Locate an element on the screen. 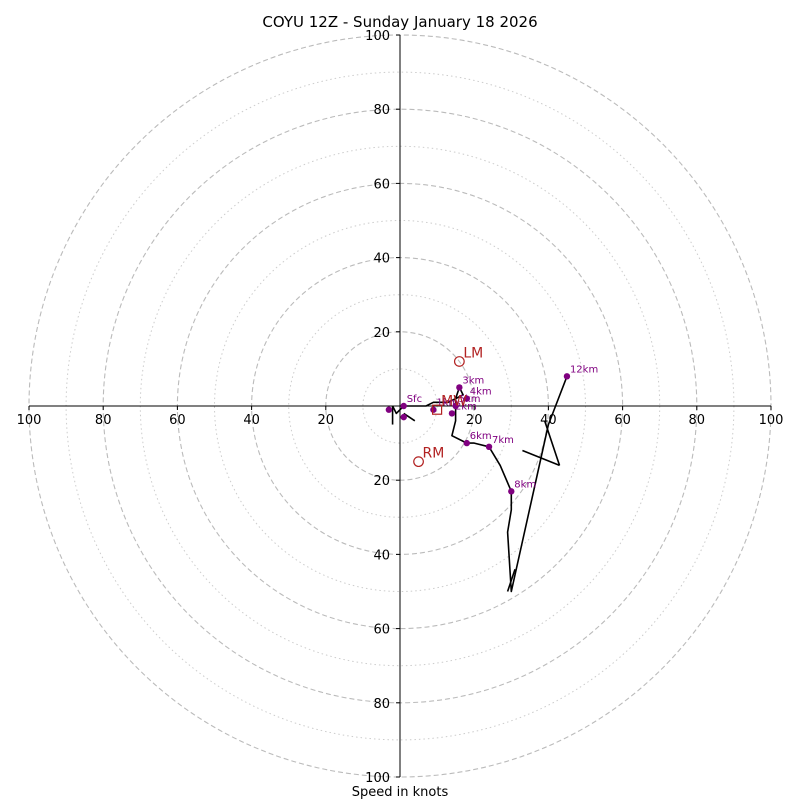 Image resolution: width=800 pixels, height=800 pixels. x-axis-label: Speed in knots is located at coordinates (400, 792).